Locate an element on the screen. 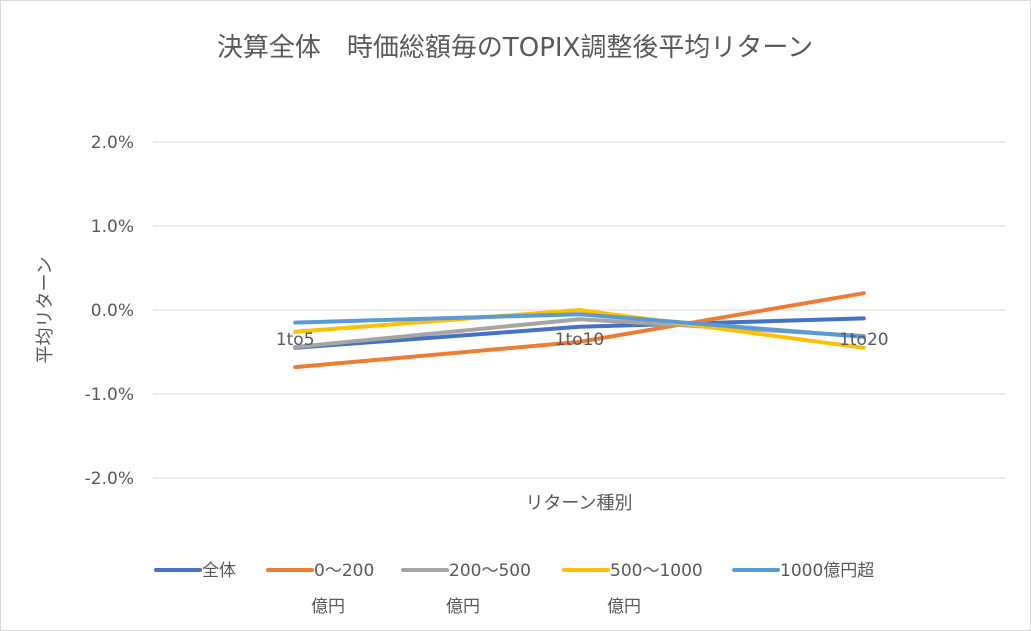 The image size is (1031, 631). series-lines is located at coordinates (579, 330).